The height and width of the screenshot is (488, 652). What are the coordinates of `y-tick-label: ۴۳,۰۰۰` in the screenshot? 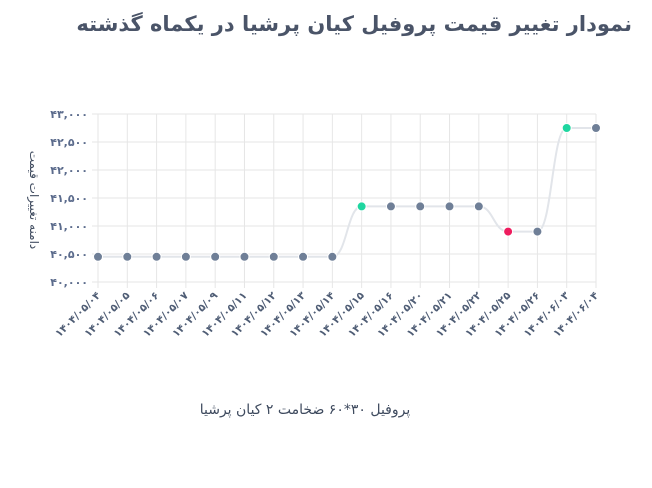 It's located at (69, 114).